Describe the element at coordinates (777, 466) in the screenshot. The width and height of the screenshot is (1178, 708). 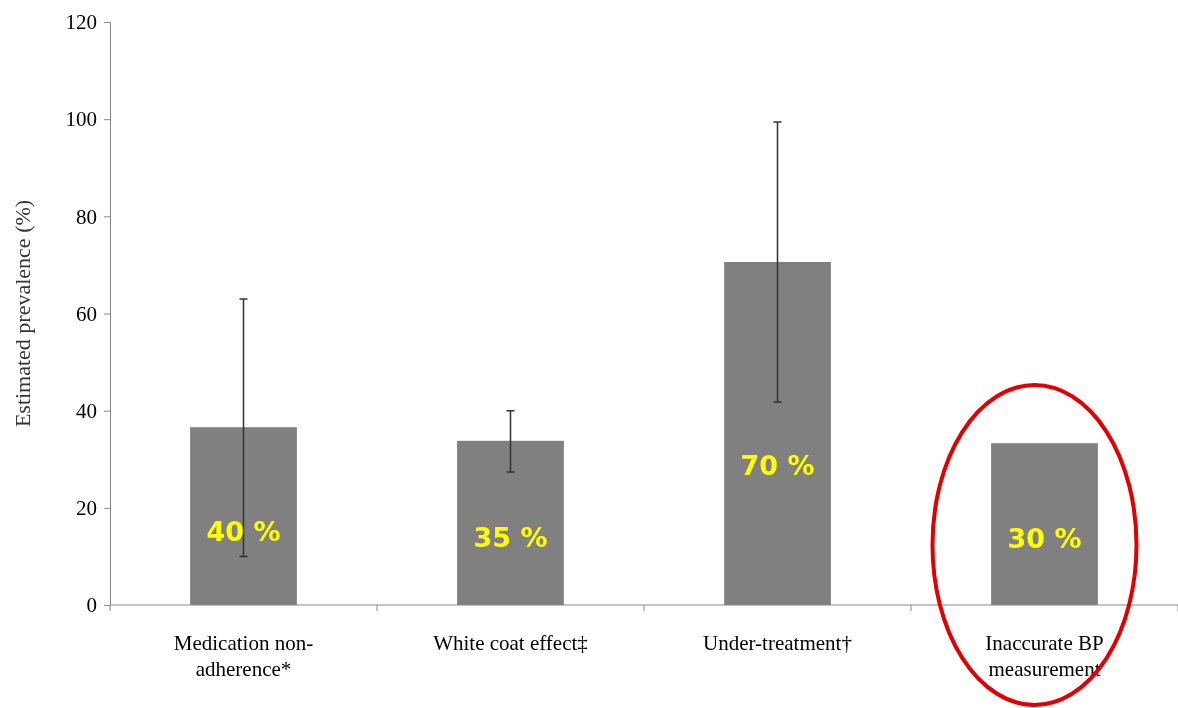
I see `annotation: 70 %` at that location.